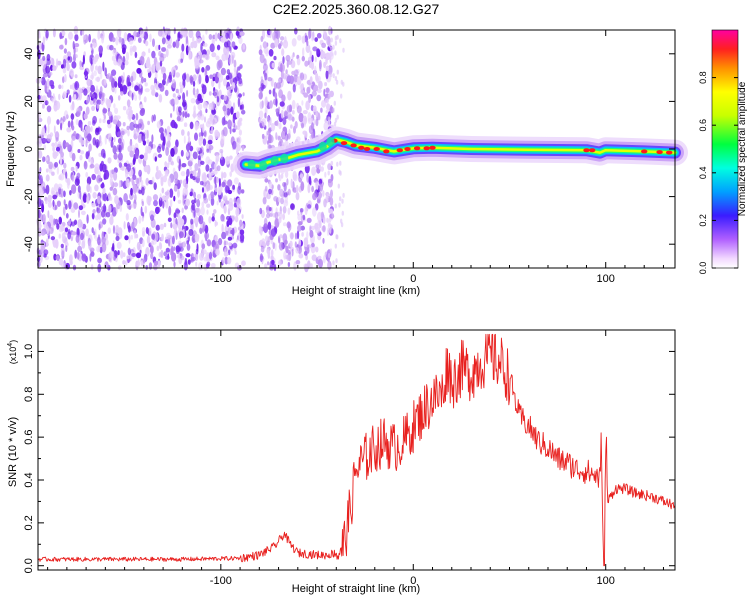  I want to click on colorbar-gradient, so click(725, 149).